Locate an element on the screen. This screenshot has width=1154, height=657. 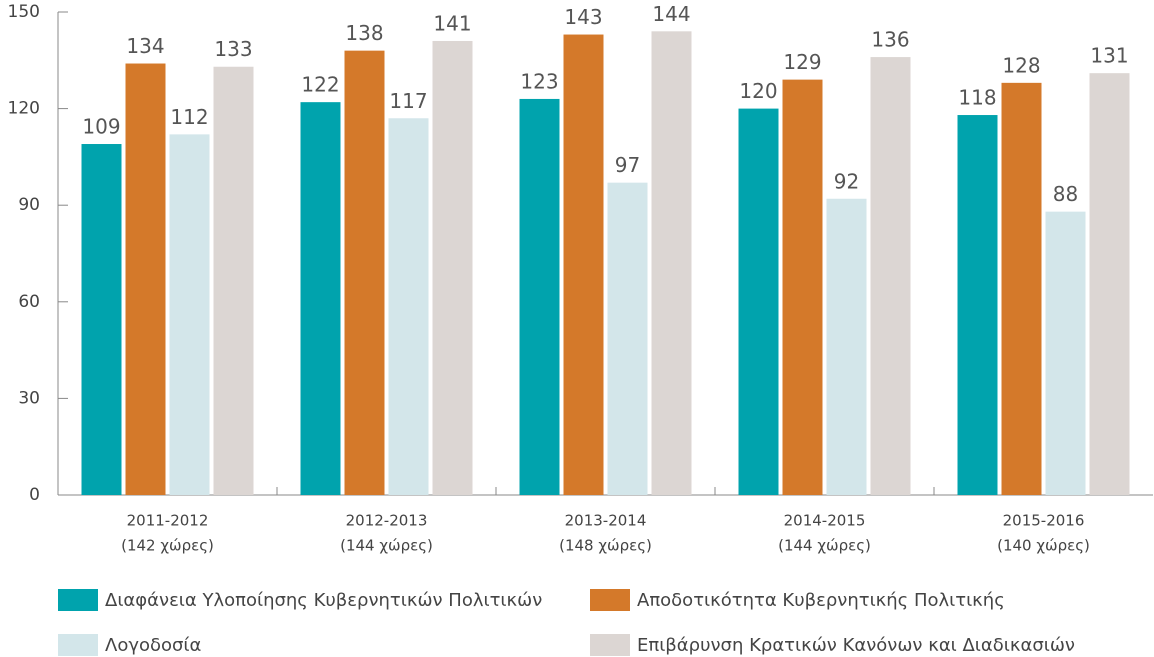
value-label: 109 is located at coordinates (101, 127).